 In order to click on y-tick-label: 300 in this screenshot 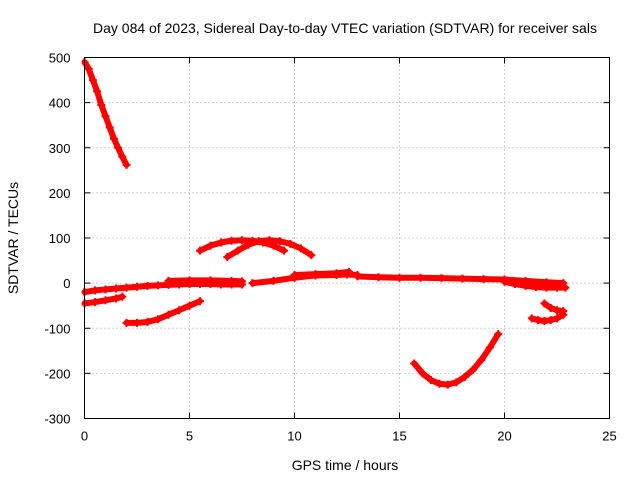, I will do `click(60, 148)`.